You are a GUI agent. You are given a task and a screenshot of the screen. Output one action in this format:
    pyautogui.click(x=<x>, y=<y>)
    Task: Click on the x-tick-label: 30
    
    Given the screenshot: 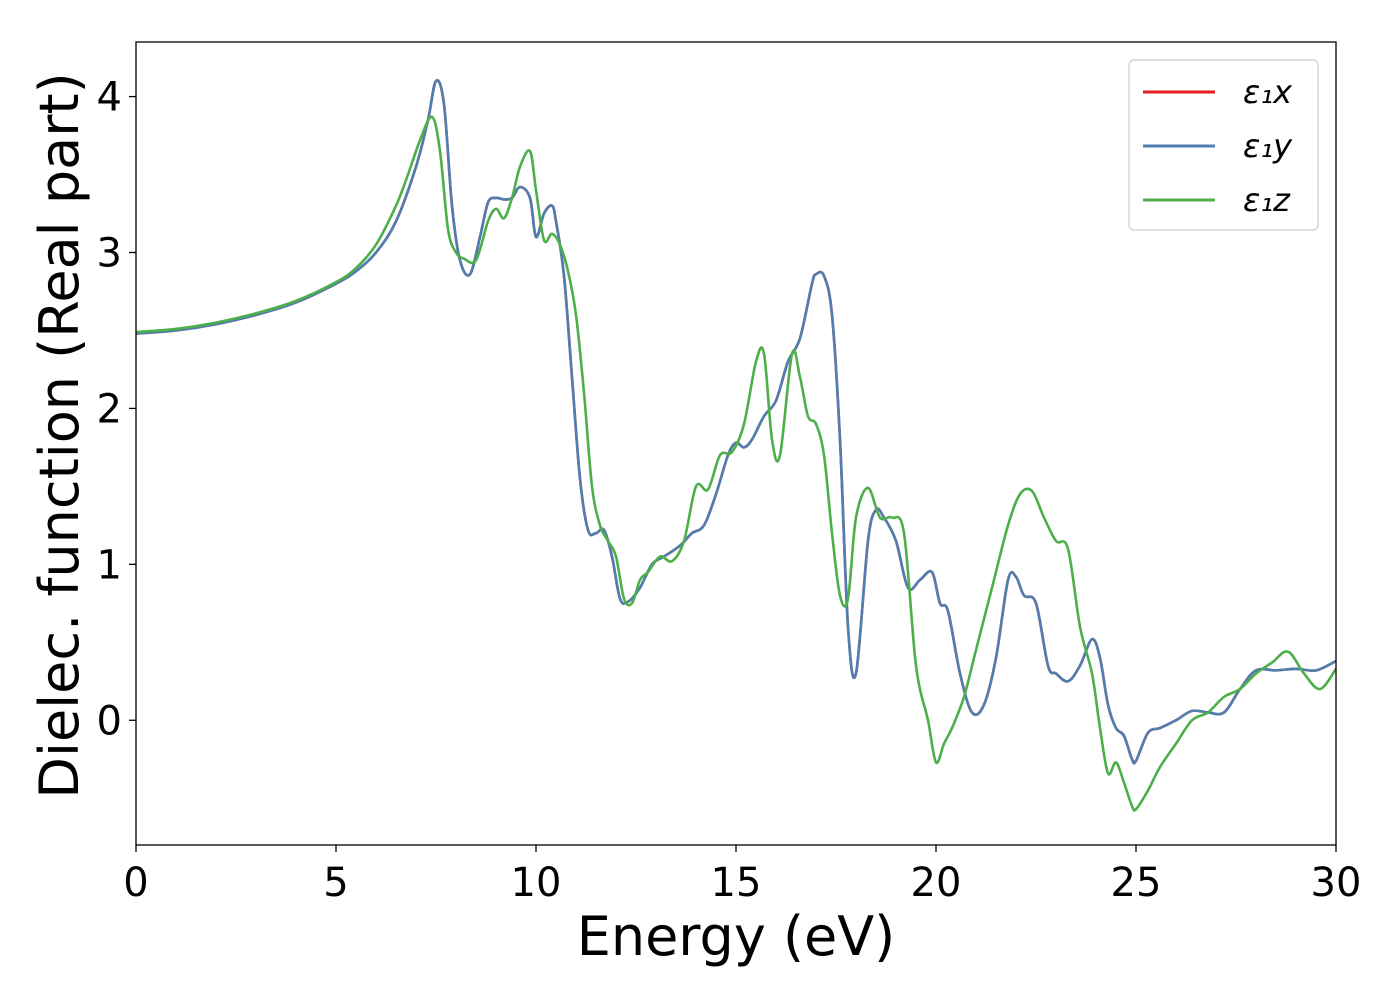 What is the action you would take?
    pyautogui.click(x=1336, y=883)
    